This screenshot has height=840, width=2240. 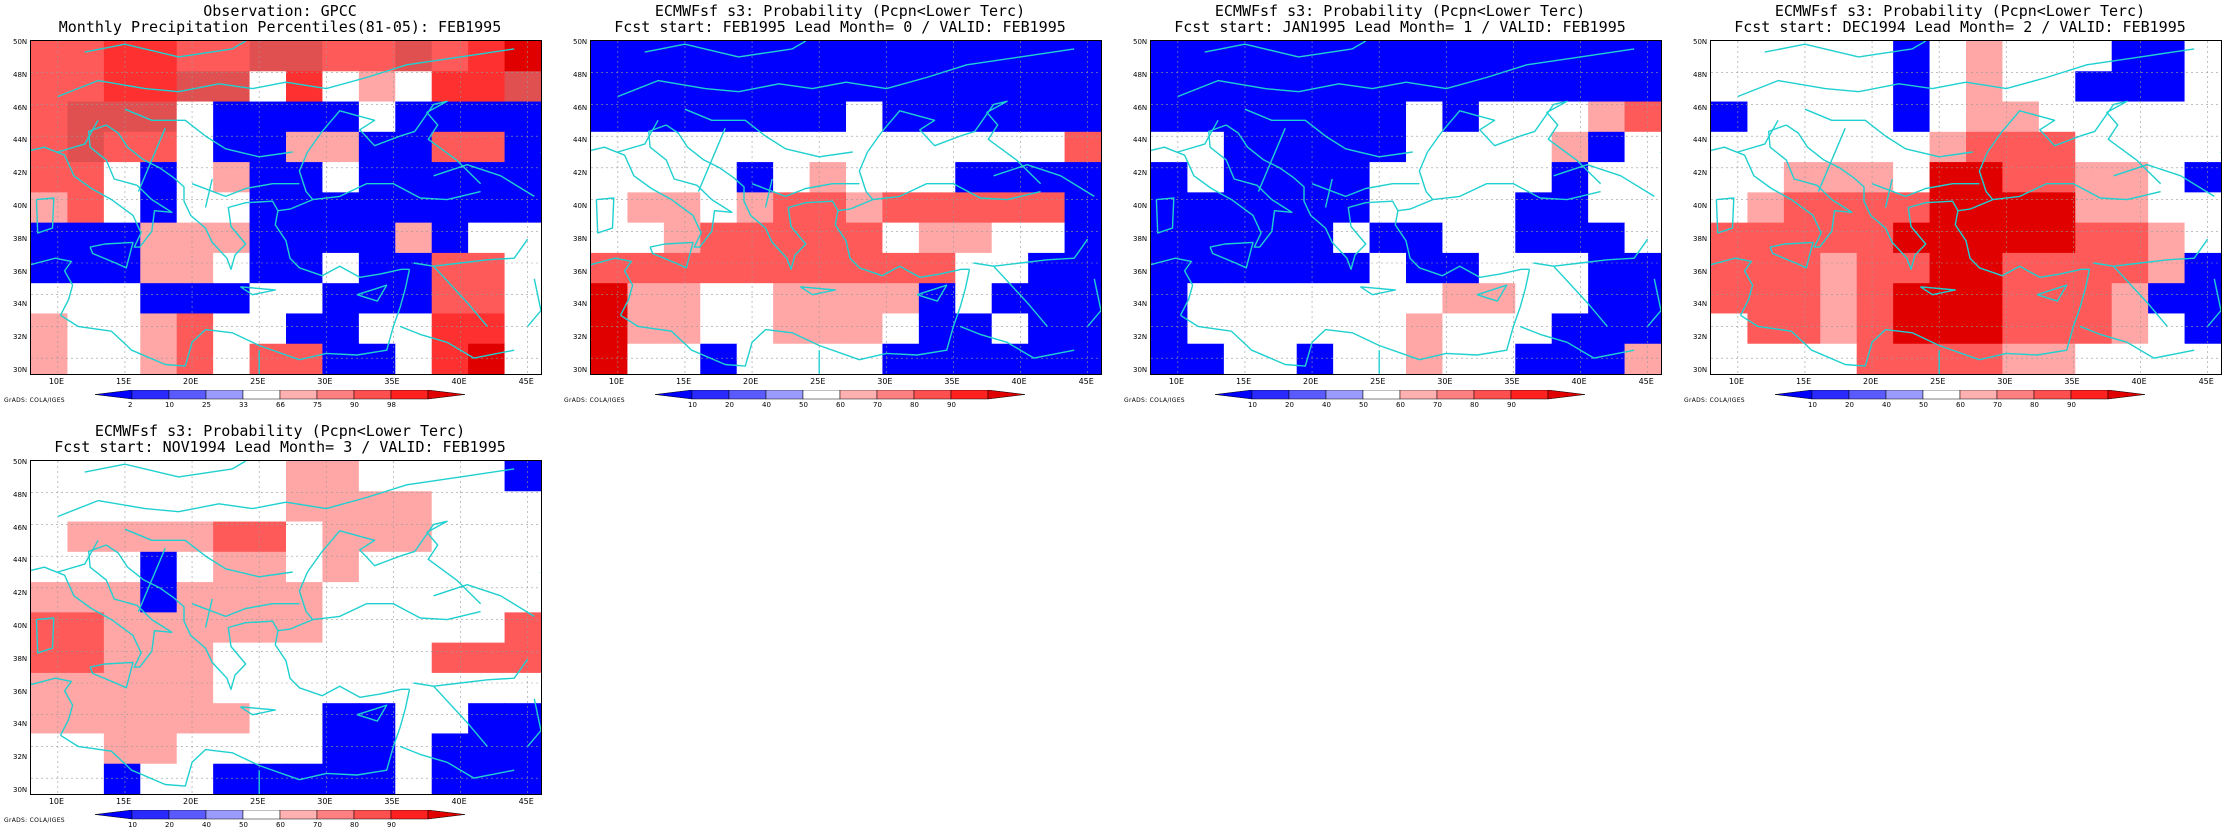 I want to click on lon-tick-label: 20E, so click(x=1311, y=381).